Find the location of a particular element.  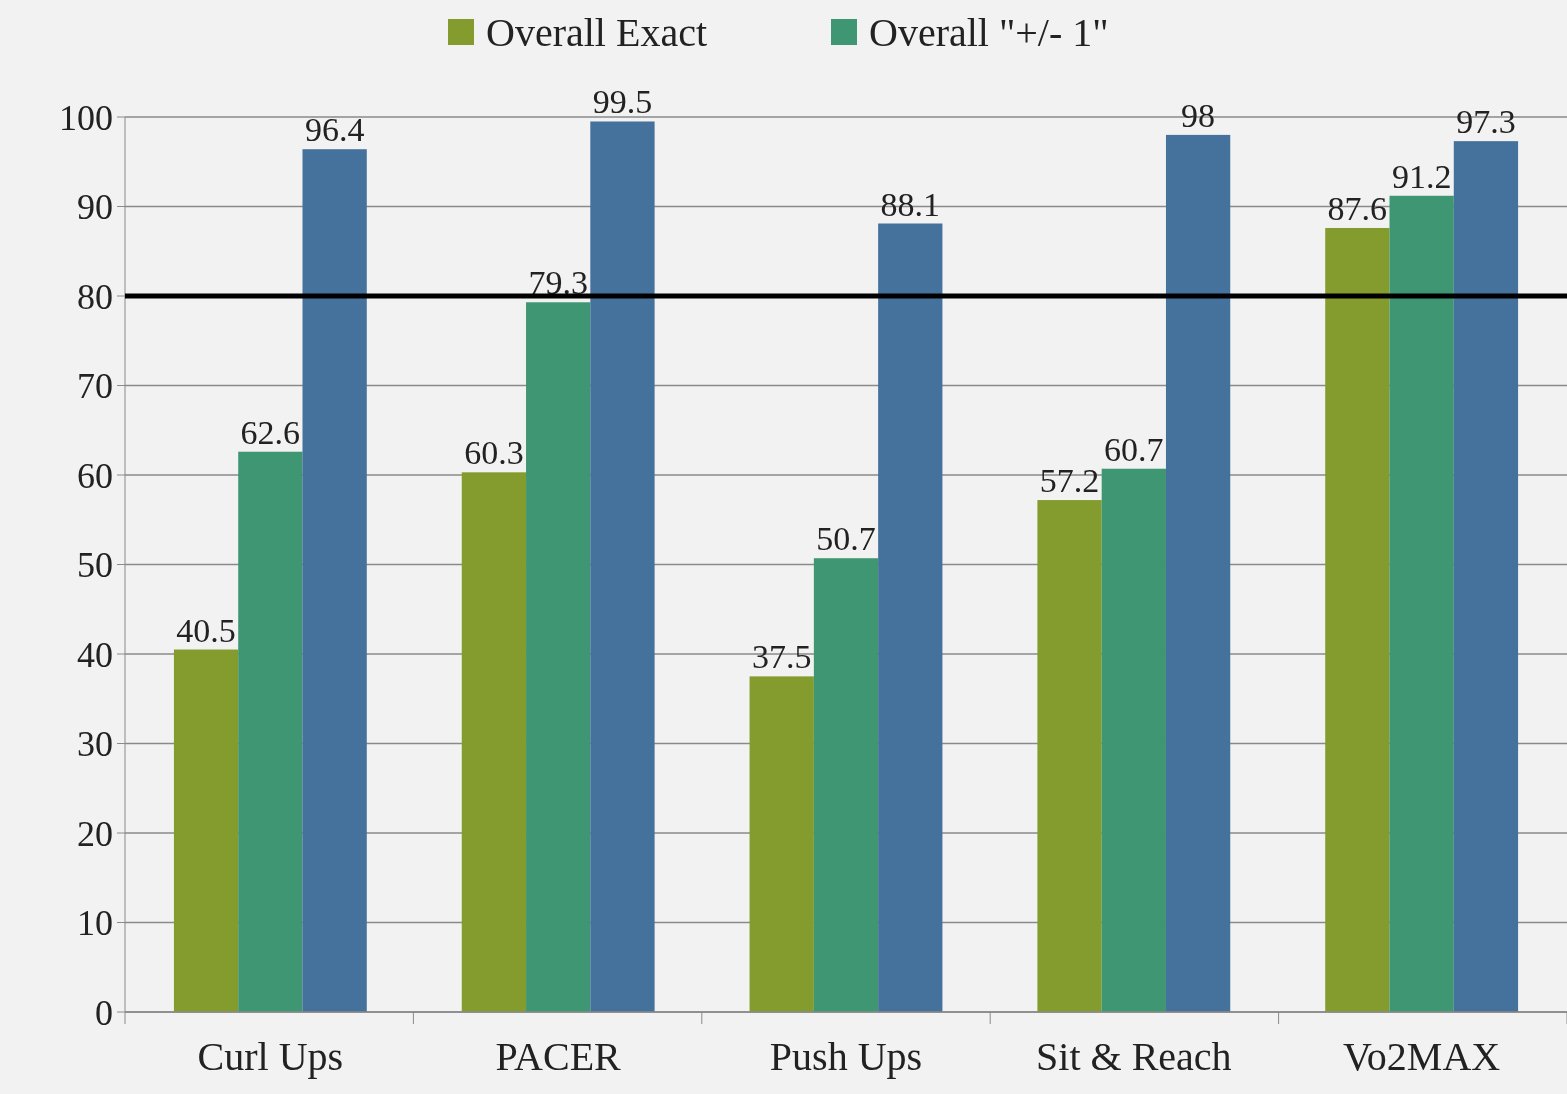

data-label: 62.6 is located at coordinates (270, 432).